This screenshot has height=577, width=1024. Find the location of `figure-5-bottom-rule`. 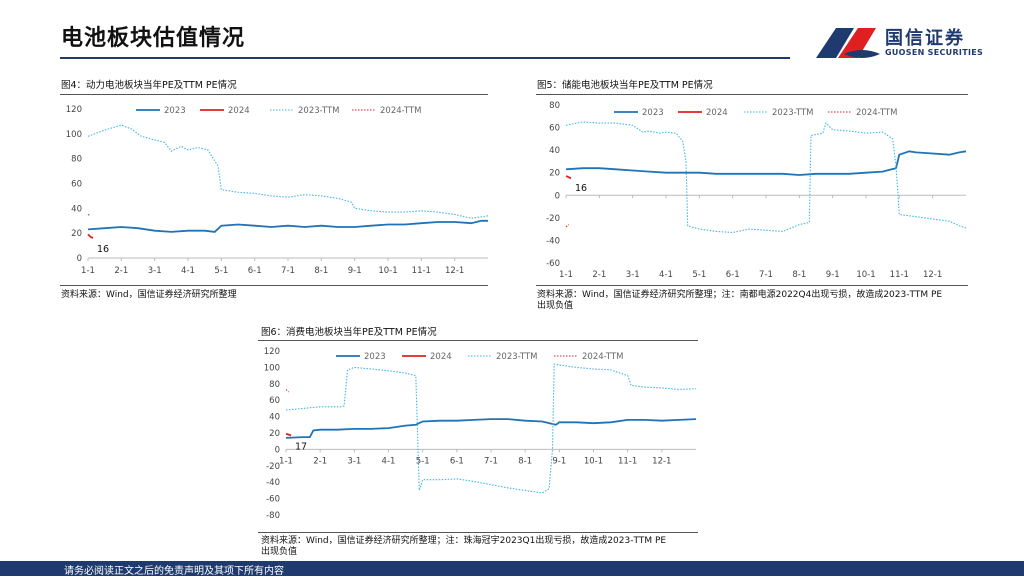

figure-5-bottom-rule is located at coordinates (752, 285).